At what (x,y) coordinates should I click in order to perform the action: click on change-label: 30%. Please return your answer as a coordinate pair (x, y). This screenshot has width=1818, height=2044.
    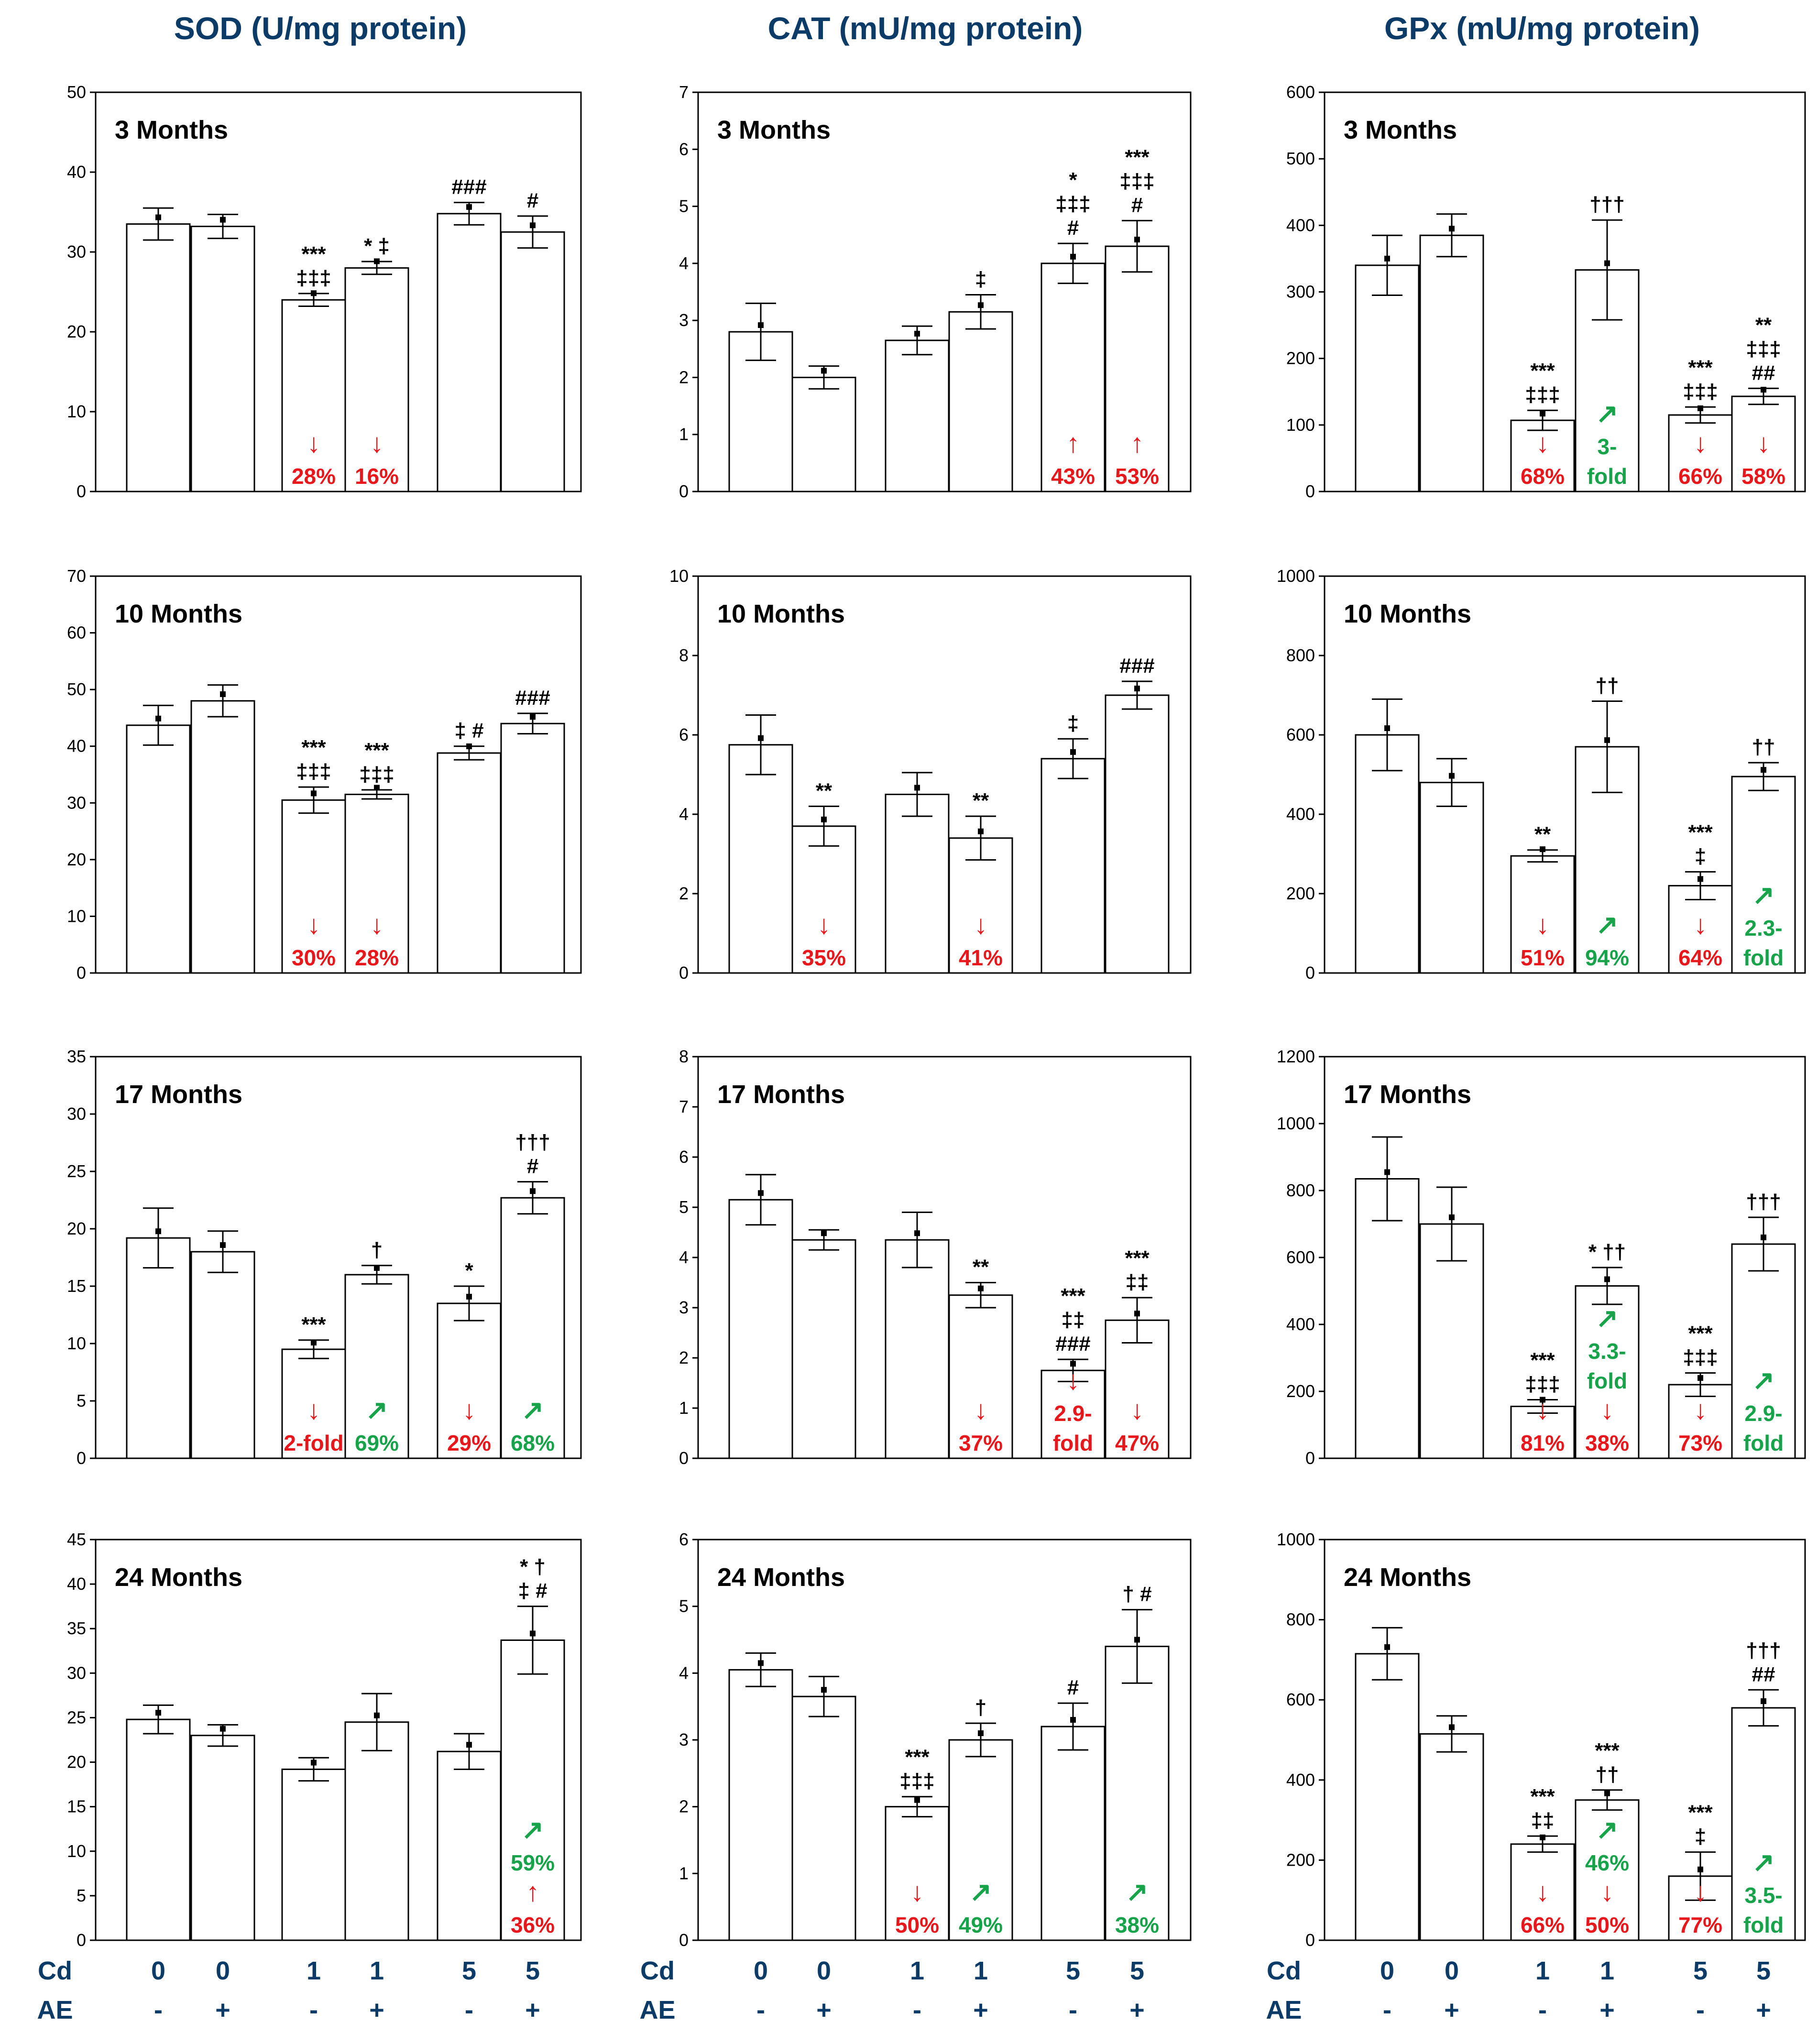
    Looking at the image, I should click on (314, 958).